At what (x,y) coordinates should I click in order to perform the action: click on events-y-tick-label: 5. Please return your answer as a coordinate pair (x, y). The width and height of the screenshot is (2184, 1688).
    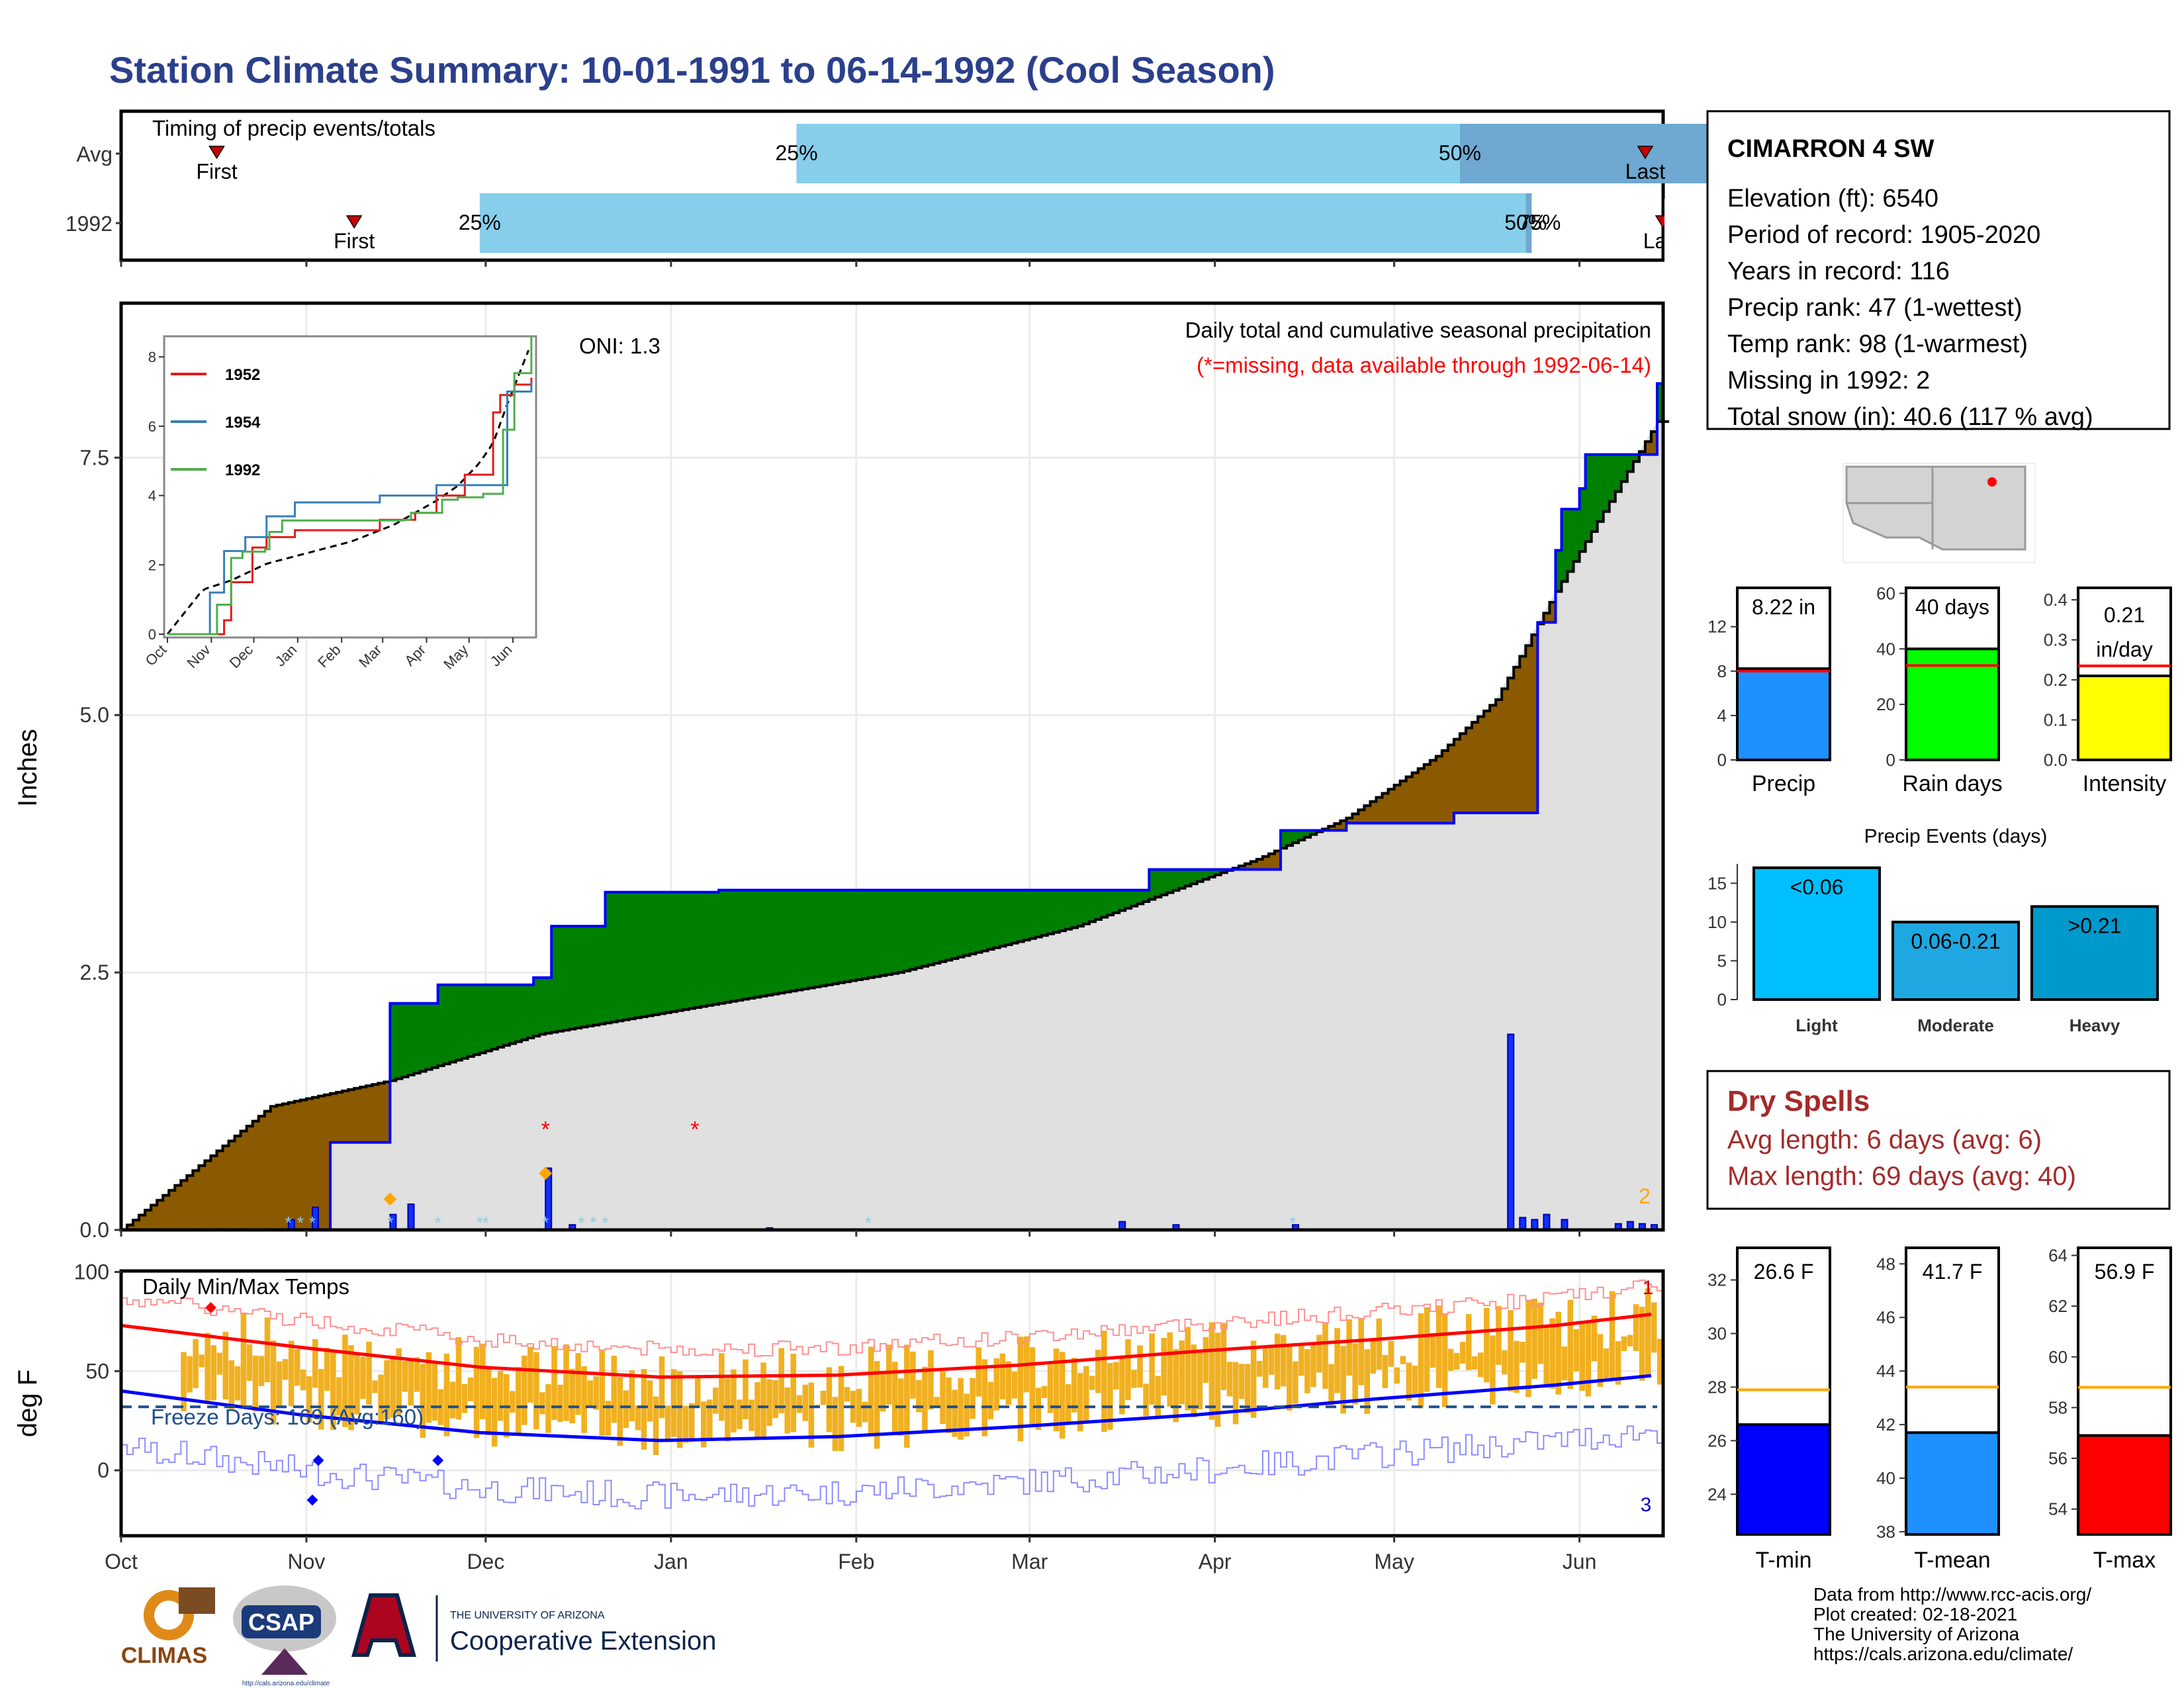
    Looking at the image, I should click on (1722, 960).